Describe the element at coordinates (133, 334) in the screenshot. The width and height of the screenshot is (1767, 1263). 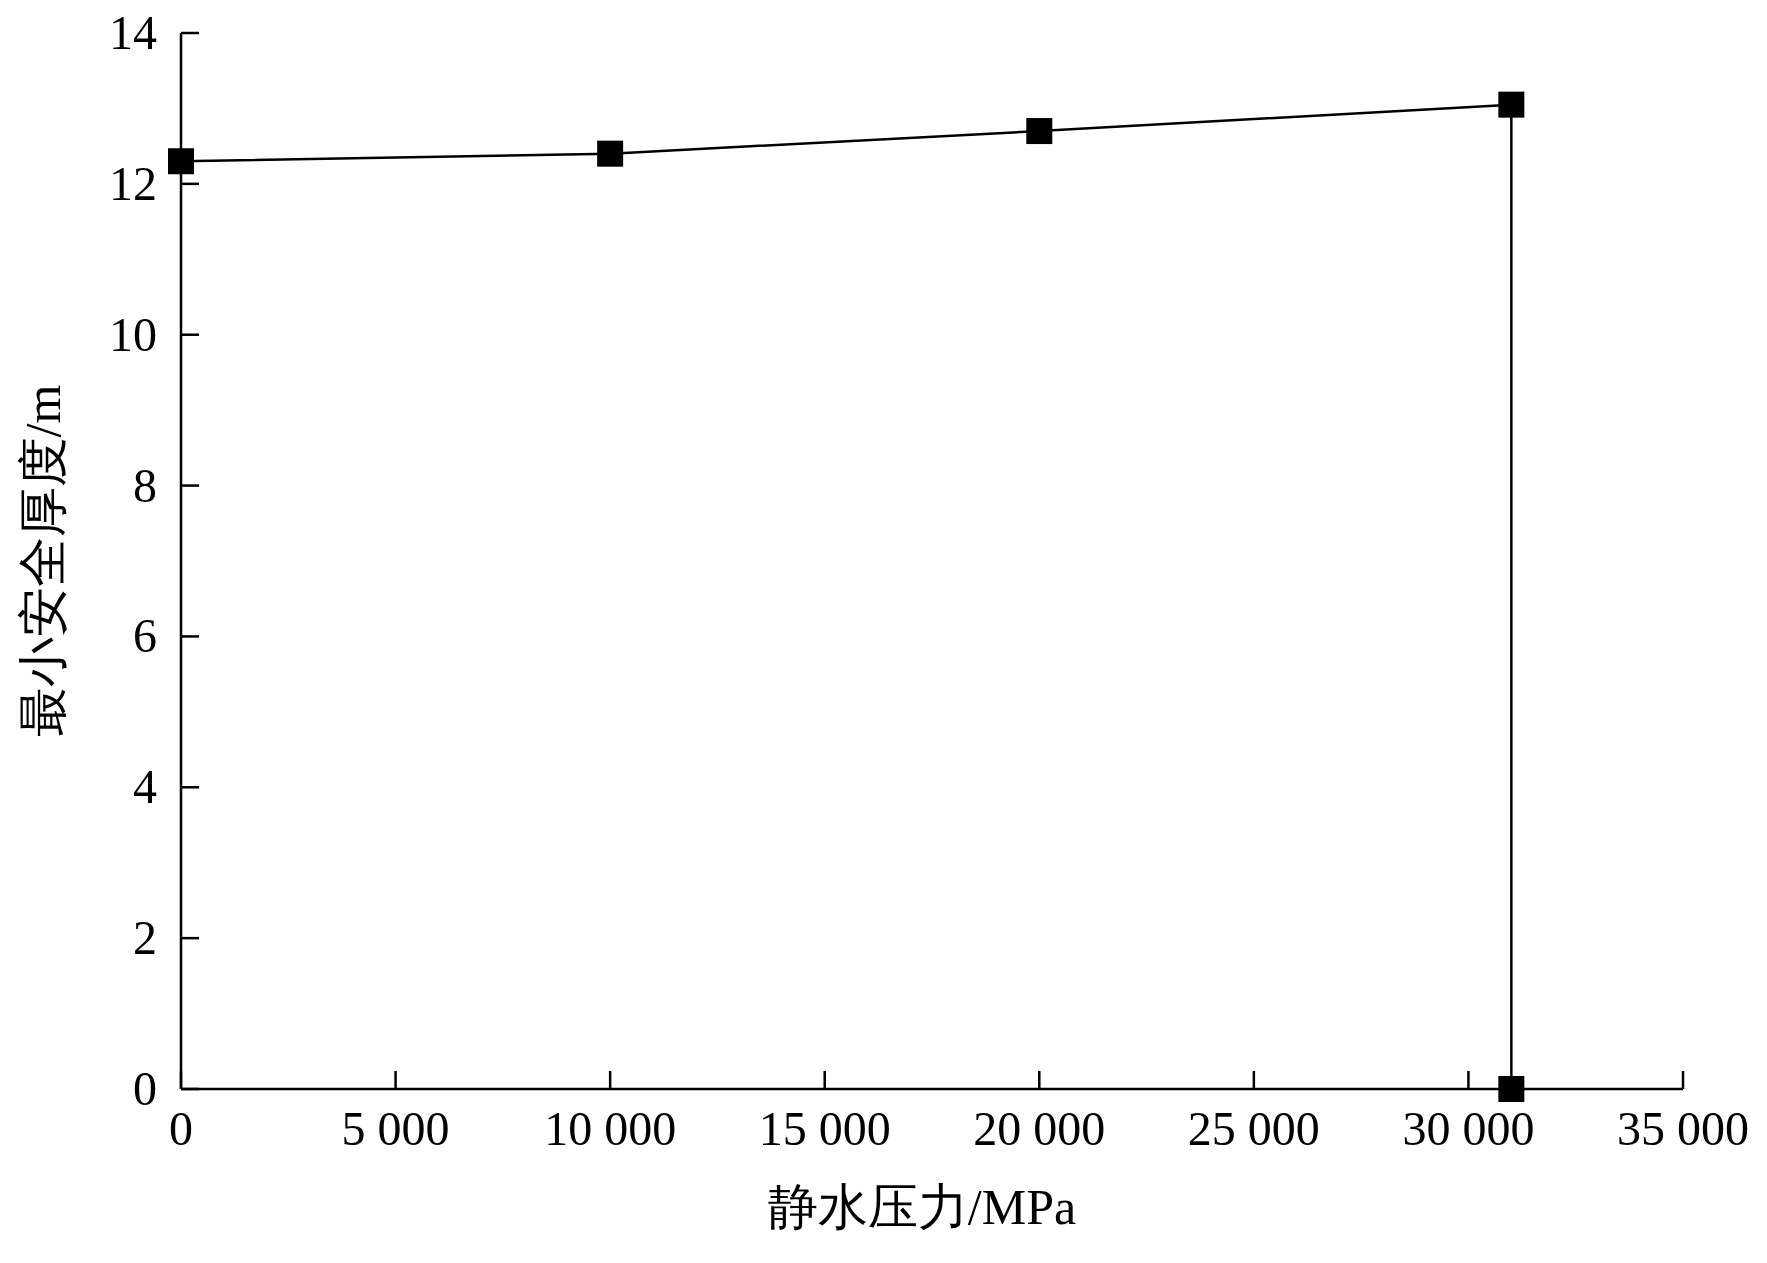
I see `y-tick-label: 10` at that location.